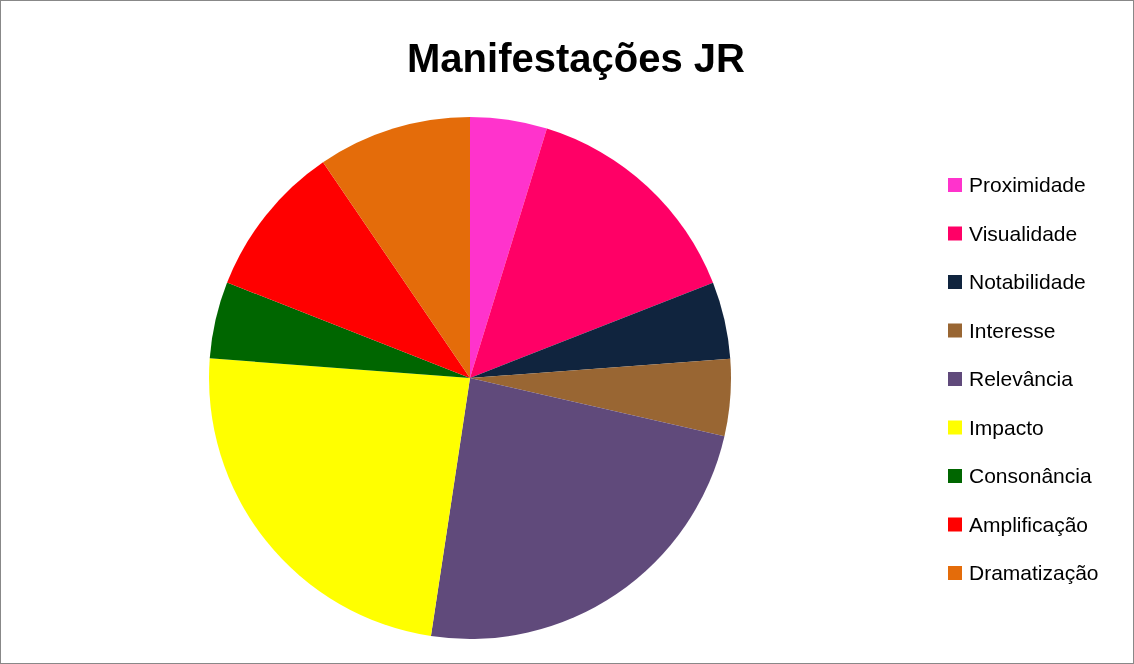  What do you see at coordinates (1029, 524) in the screenshot?
I see `legend-label: Amplificação` at bounding box center [1029, 524].